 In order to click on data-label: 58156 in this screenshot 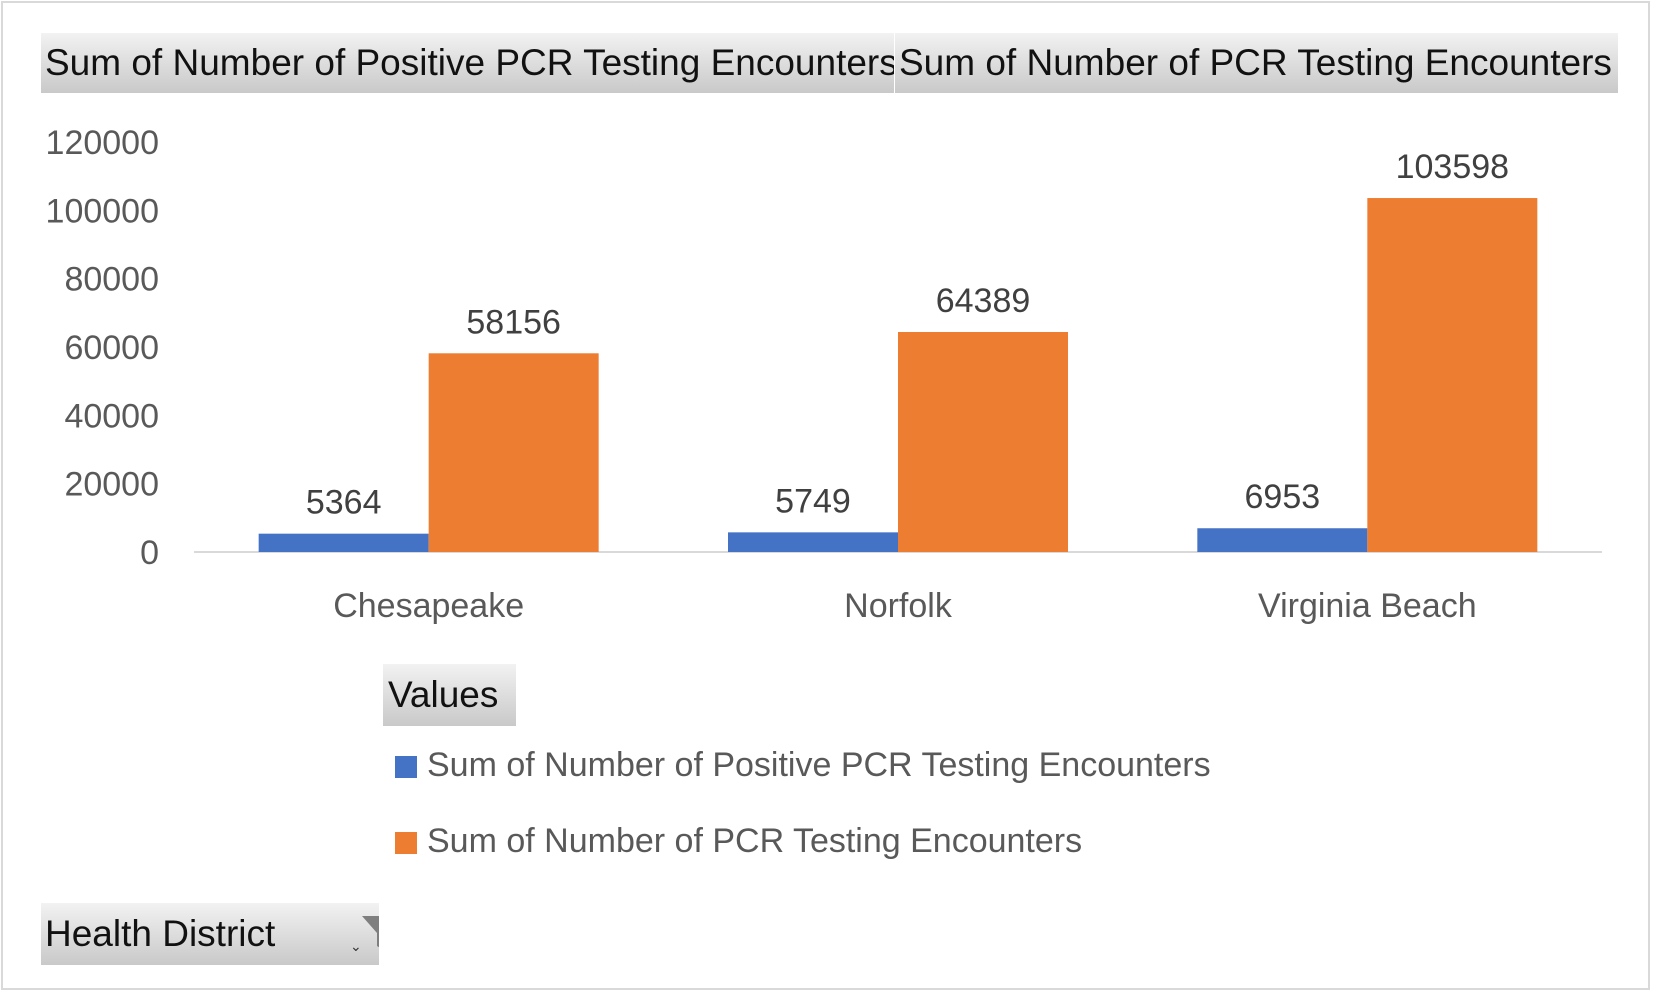, I will do `click(513, 322)`.